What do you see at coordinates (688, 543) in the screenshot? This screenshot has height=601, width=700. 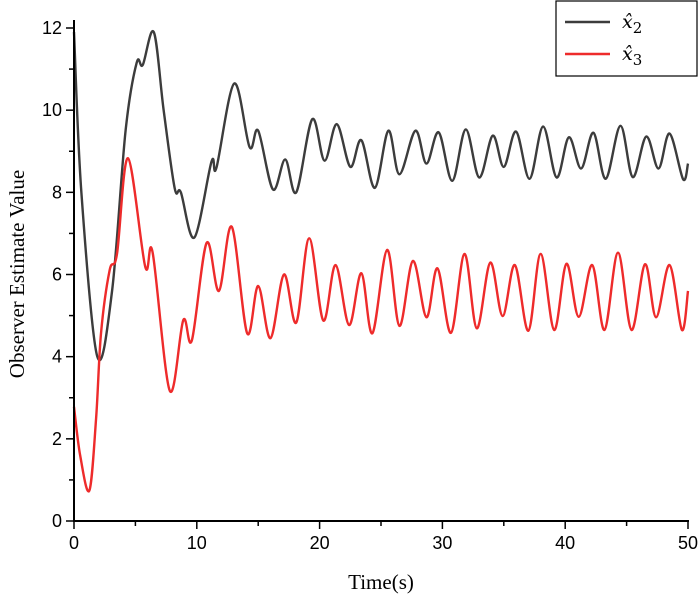 I see `x-tick-label: 50` at bounding box center [688, 543].